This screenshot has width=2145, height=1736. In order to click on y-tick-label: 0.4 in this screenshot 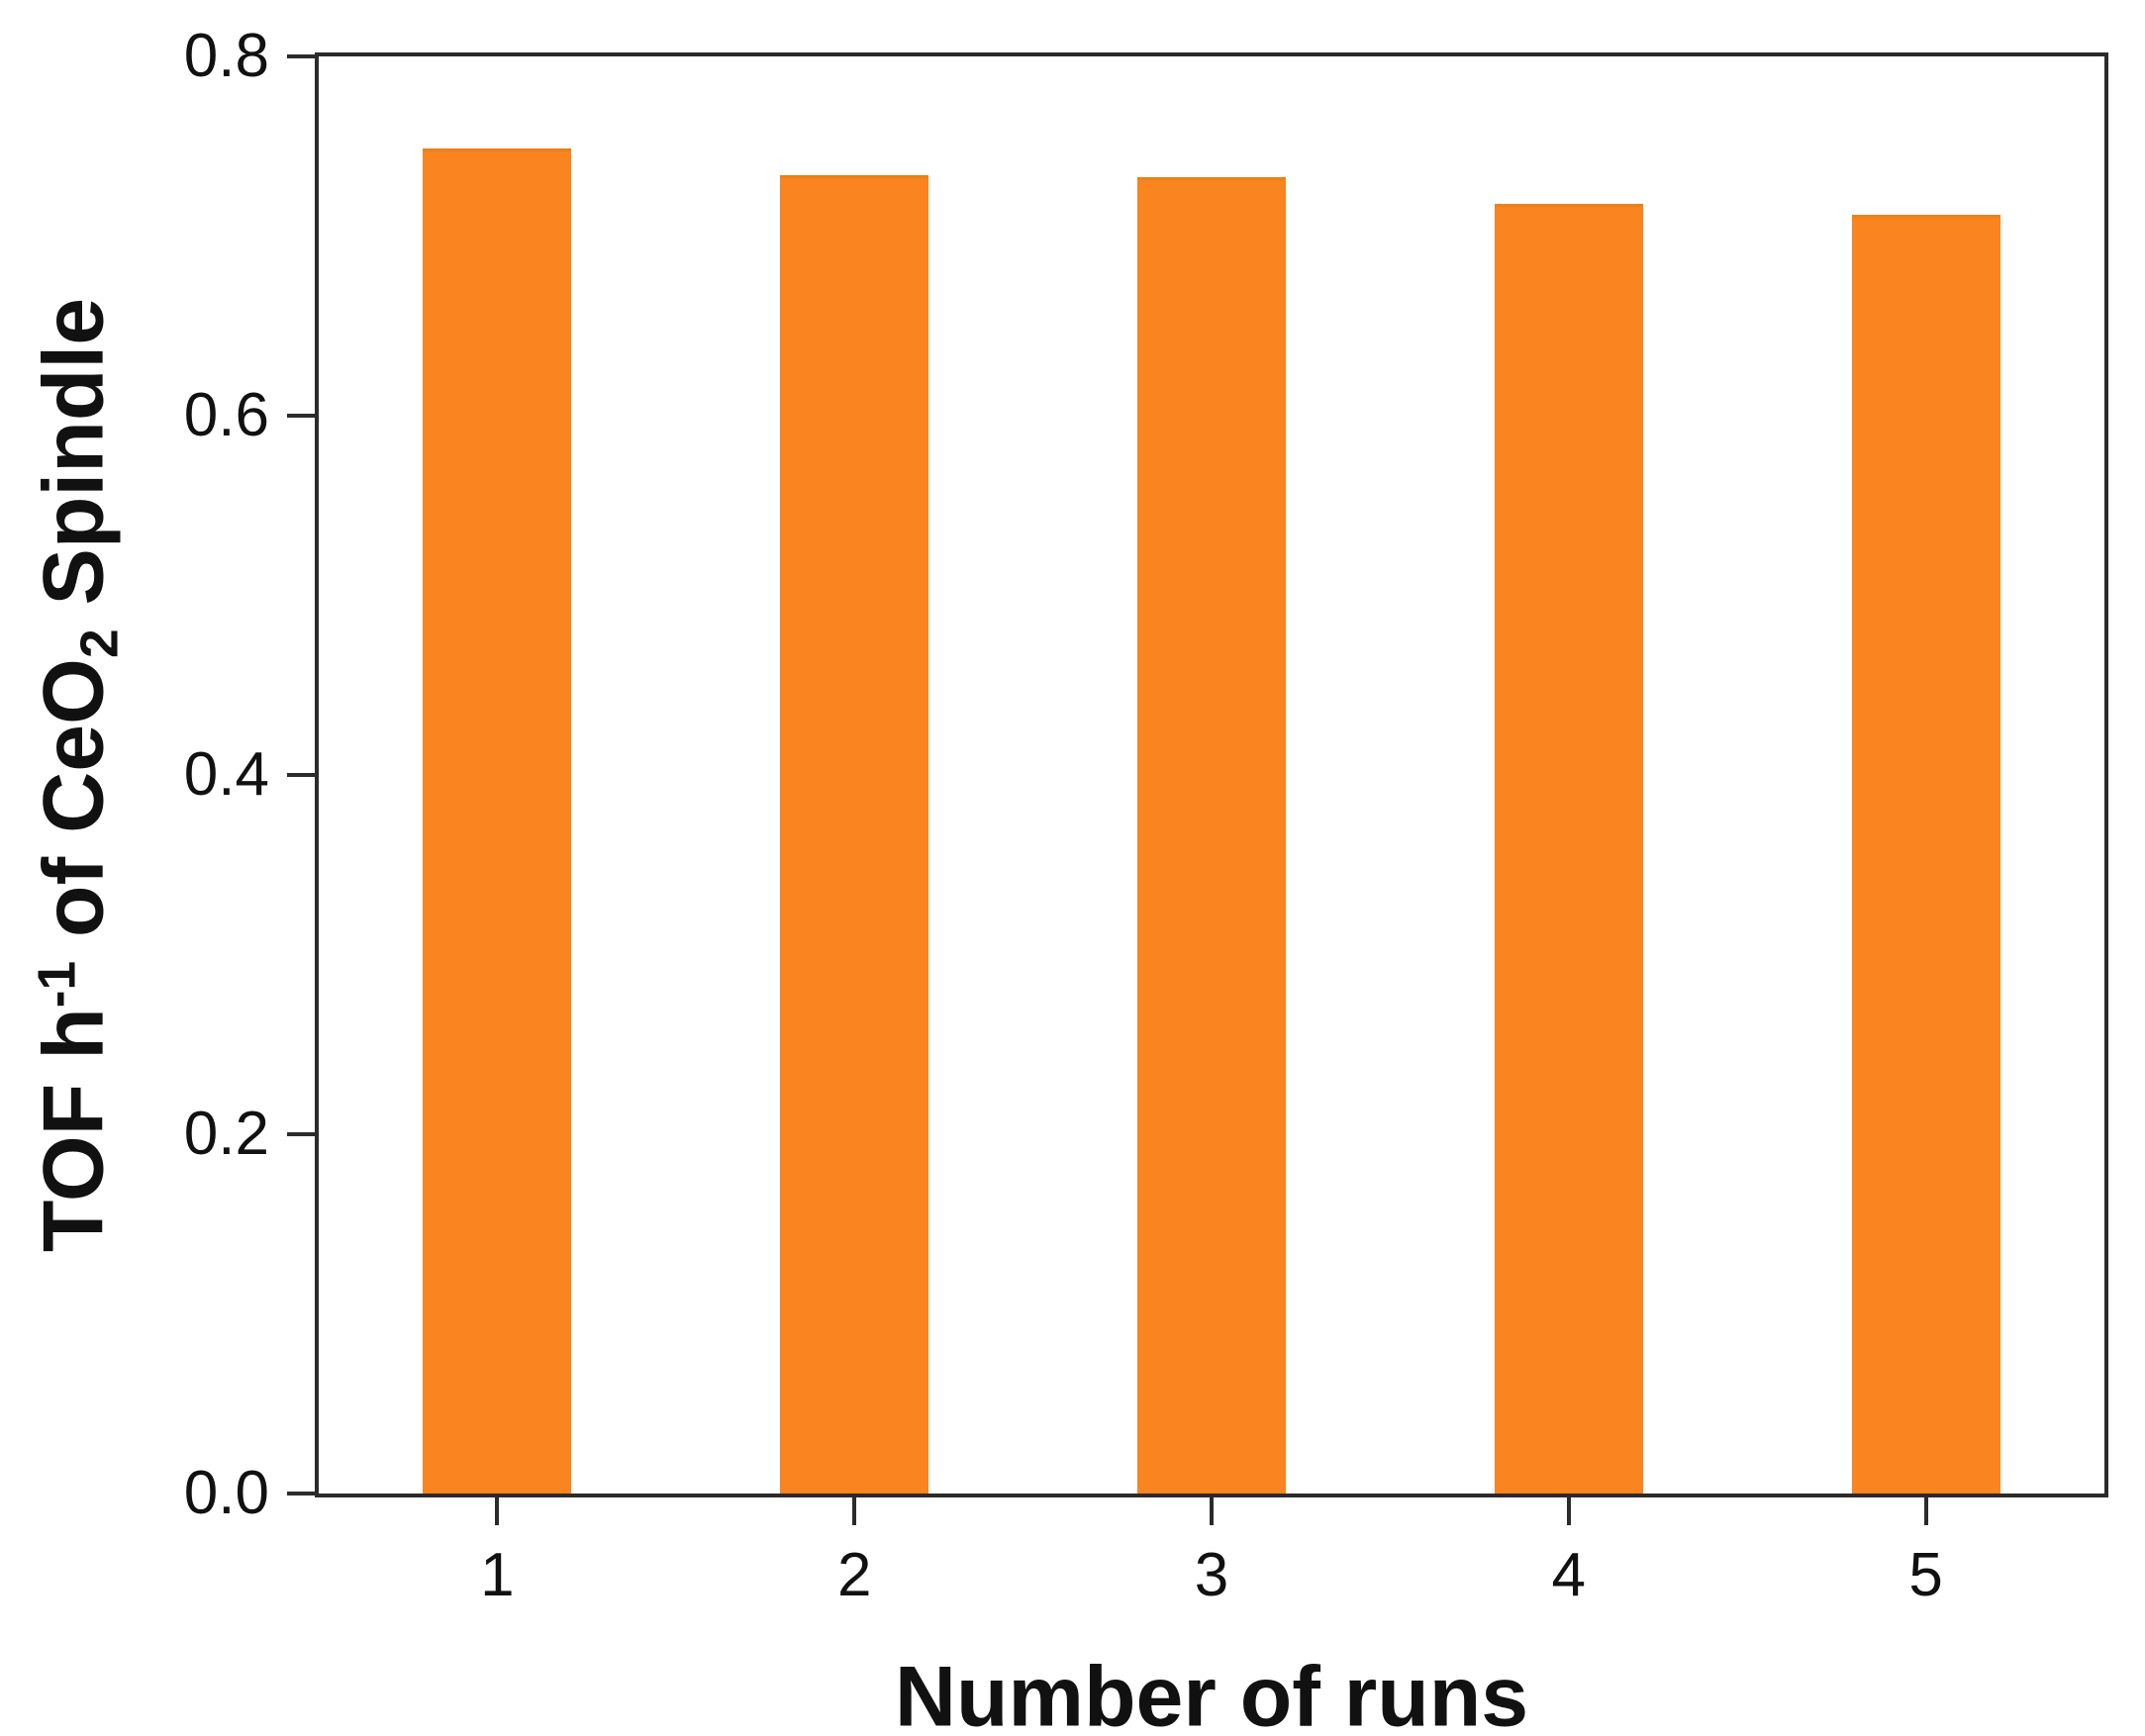, I will do `click(226, 774)`.